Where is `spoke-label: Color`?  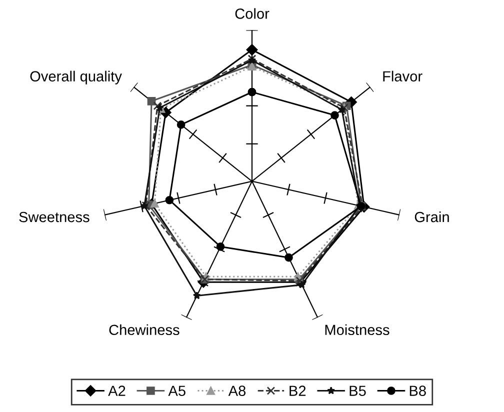
spoke-label: Color is located at coordinates (252, 13).